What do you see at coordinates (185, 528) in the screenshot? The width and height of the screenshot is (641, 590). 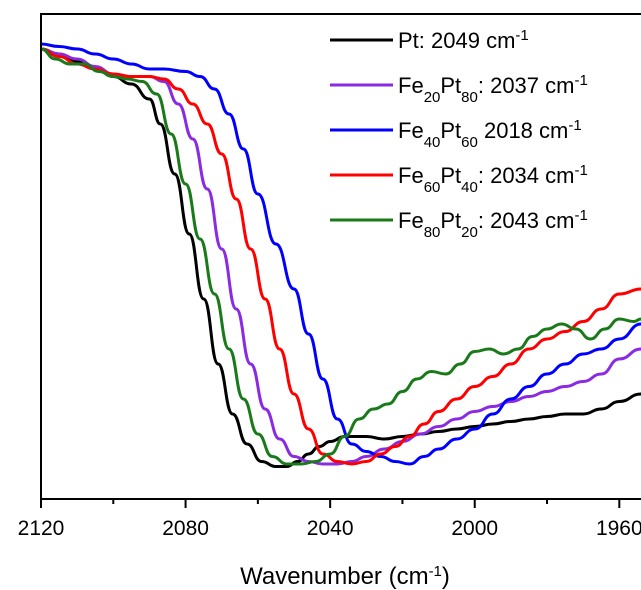 I see `x-tick-label: 2080` at bounding box center [185, 528].